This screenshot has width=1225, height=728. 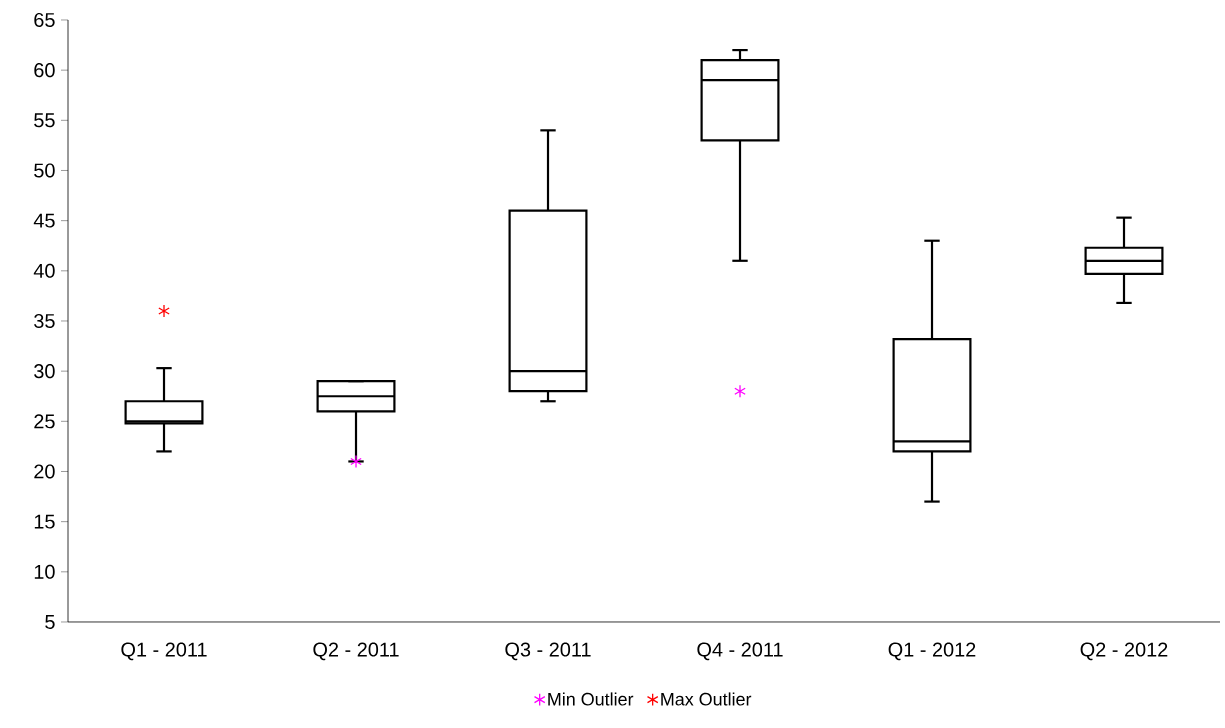 What do you see at coordinates (1124, 651) in the screenshot?
I see `x-tick-label: Q2 - 2012` at bounding box center [1124, 651].